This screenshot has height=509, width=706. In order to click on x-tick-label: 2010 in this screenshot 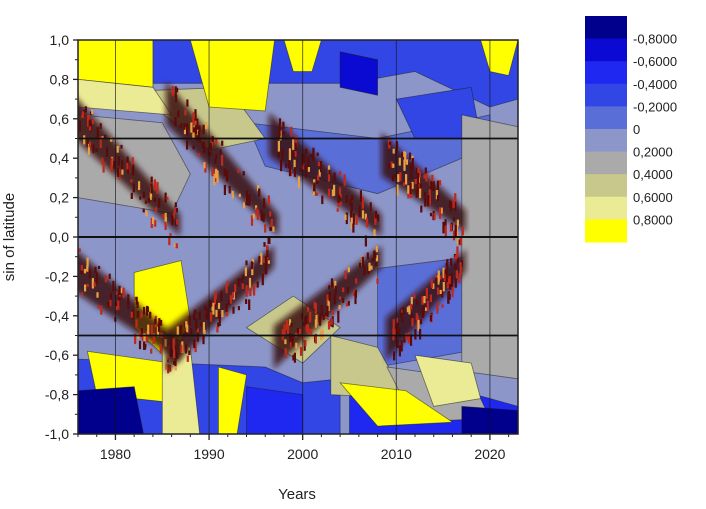, I will do `click(396, 454)`.